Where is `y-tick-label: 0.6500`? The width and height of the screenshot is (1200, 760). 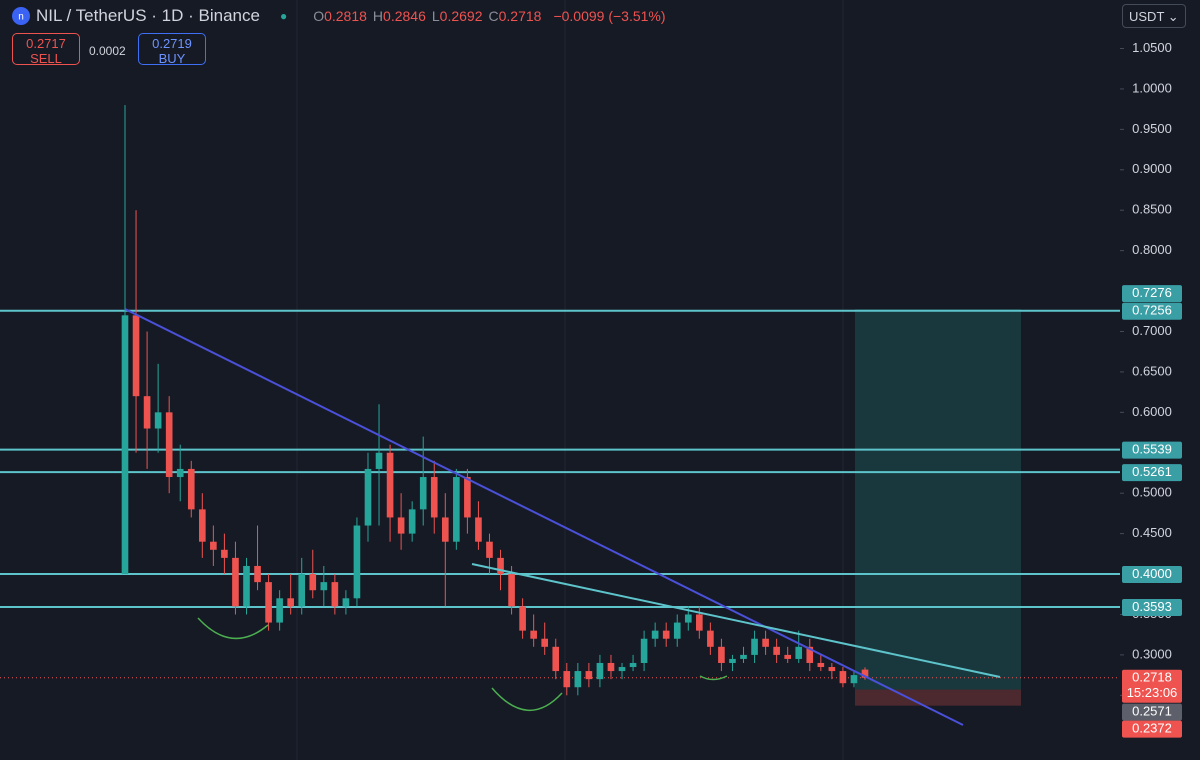 y-tick-label: 0.6500 is located at coordinates (1152, 370).